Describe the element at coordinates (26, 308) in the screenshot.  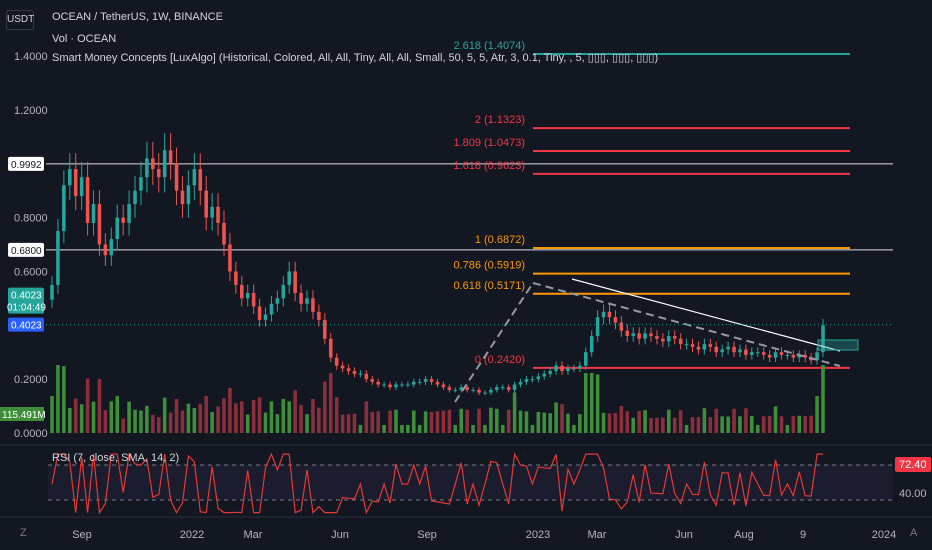
I see `countdown-label: 01:04:49` at that location.